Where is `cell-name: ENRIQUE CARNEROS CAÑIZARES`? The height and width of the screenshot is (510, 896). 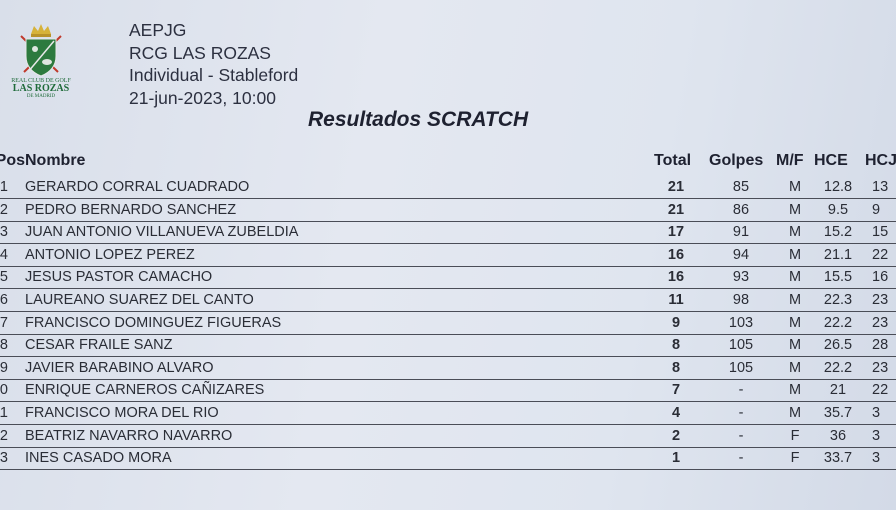 cell-name: ENRIQUE CARNEROS CAÑIZARES is located at coordinates (145, 390).